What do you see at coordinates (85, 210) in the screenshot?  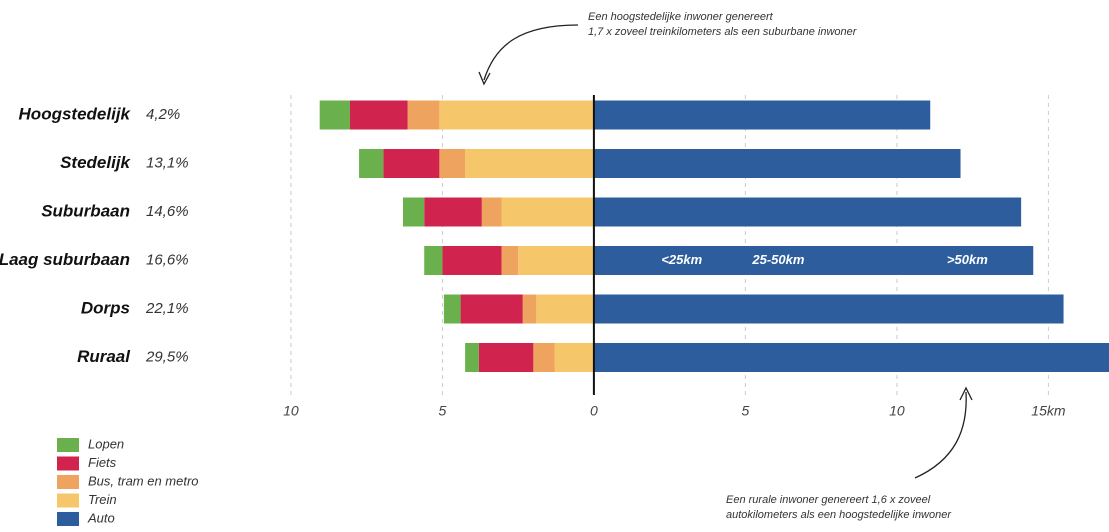 I see `category-label: Suburbaan` at bounding box center [85, 210].